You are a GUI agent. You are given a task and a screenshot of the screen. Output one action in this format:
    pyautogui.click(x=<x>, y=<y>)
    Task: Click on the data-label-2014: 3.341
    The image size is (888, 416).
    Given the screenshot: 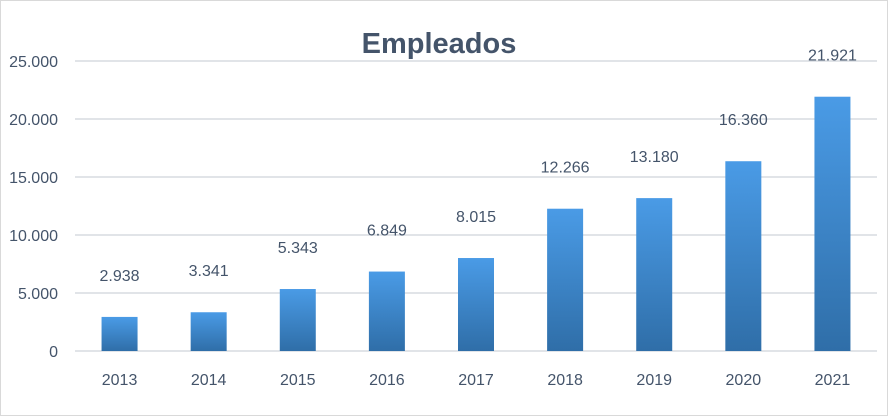 What is the action you would take?
    pyautogui.click(x=209, y=271)
    